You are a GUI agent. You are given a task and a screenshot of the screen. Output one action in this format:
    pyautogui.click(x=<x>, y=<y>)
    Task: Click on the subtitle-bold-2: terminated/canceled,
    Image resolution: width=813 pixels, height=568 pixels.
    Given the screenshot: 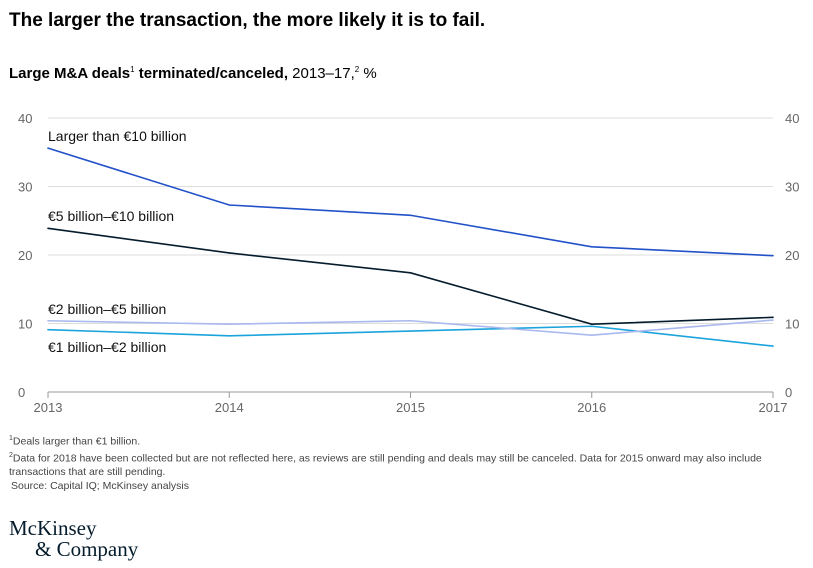 What is the action you would take?
    pyautogui.click(x=211, y=73)
    